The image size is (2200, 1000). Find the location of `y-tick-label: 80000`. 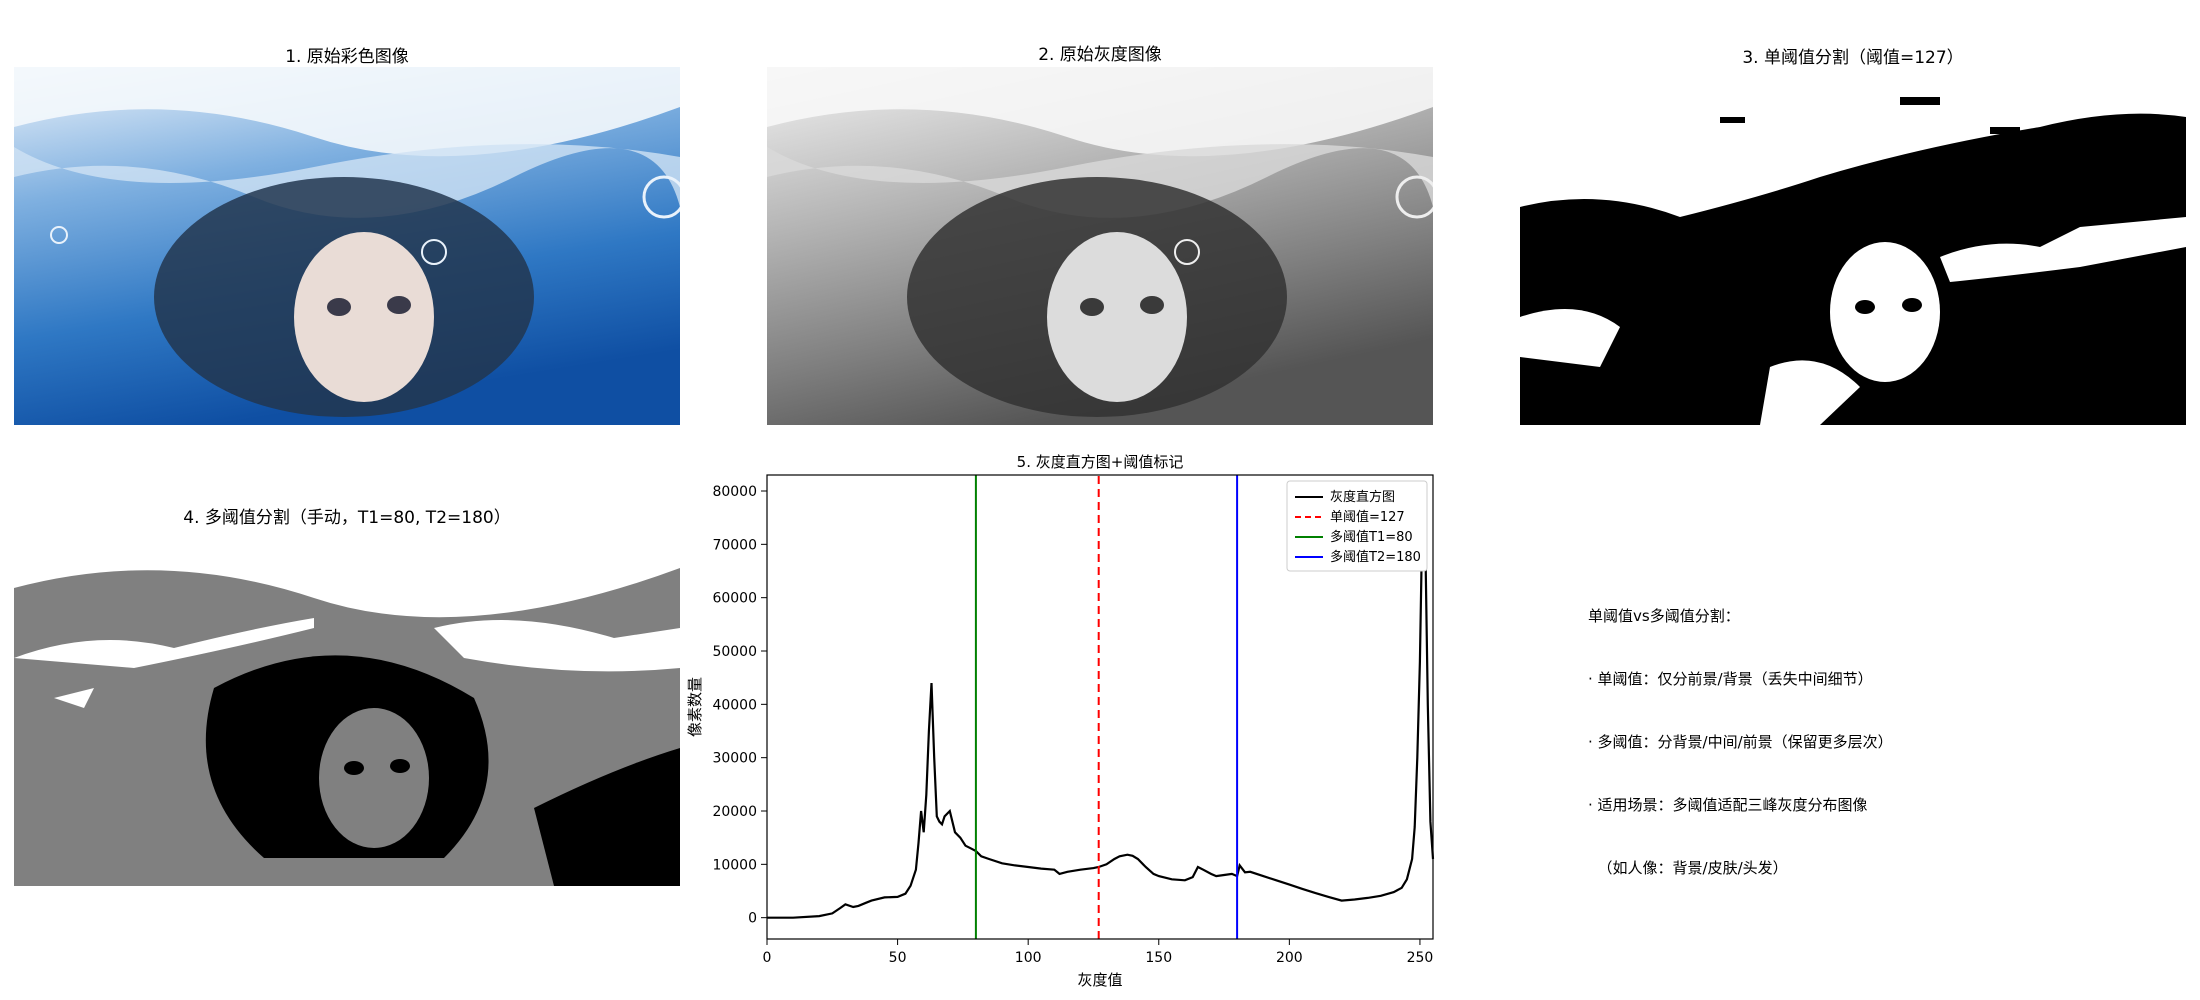

y-tick-label: 80000 is located at coordinates (734, 492).